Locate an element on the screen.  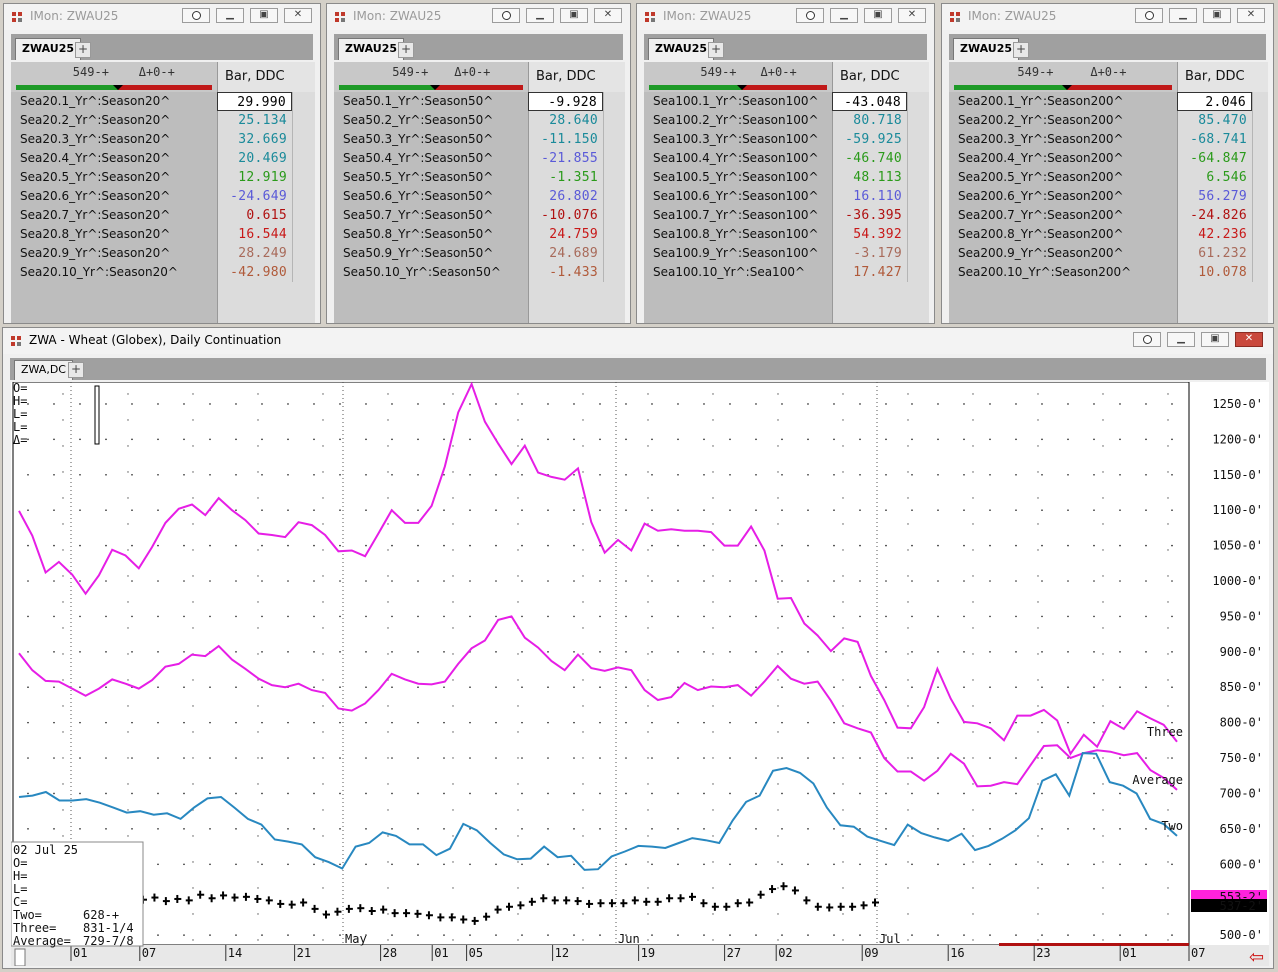
row-value: -46.740 is located at coordinates (869, 158).